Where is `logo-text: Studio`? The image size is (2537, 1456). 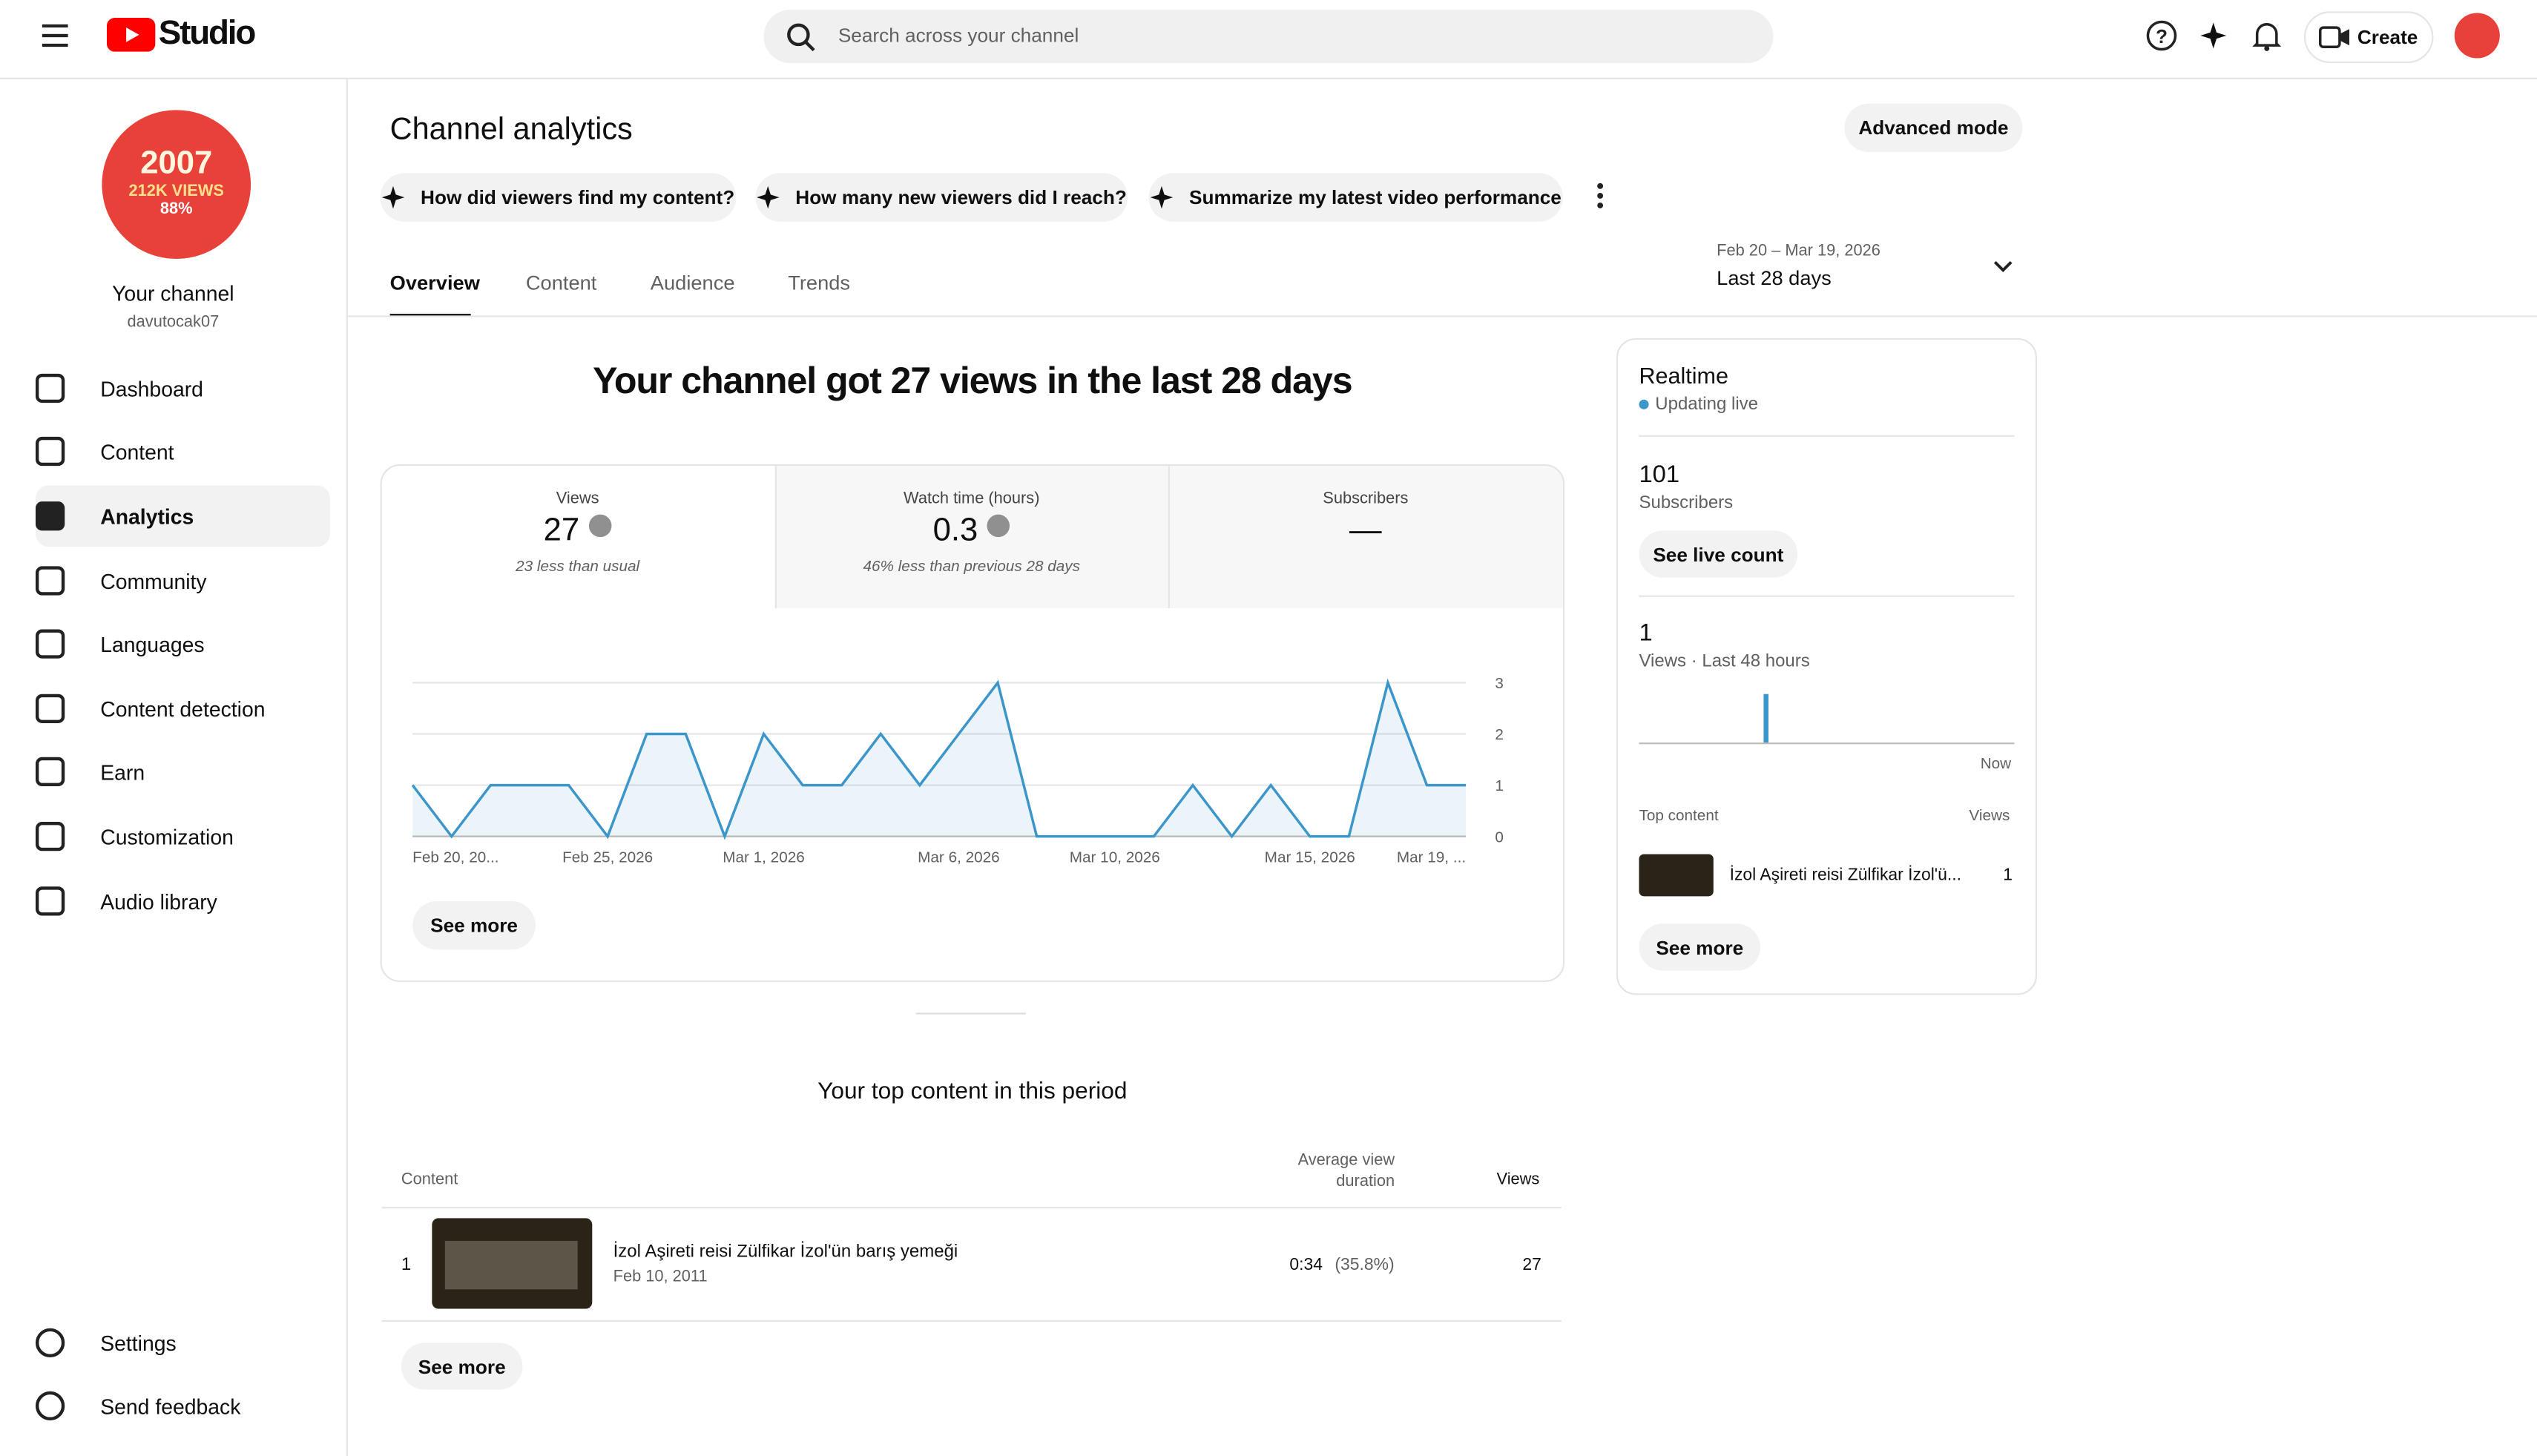 logo-text: Studio is located at coordinates (207, 33).